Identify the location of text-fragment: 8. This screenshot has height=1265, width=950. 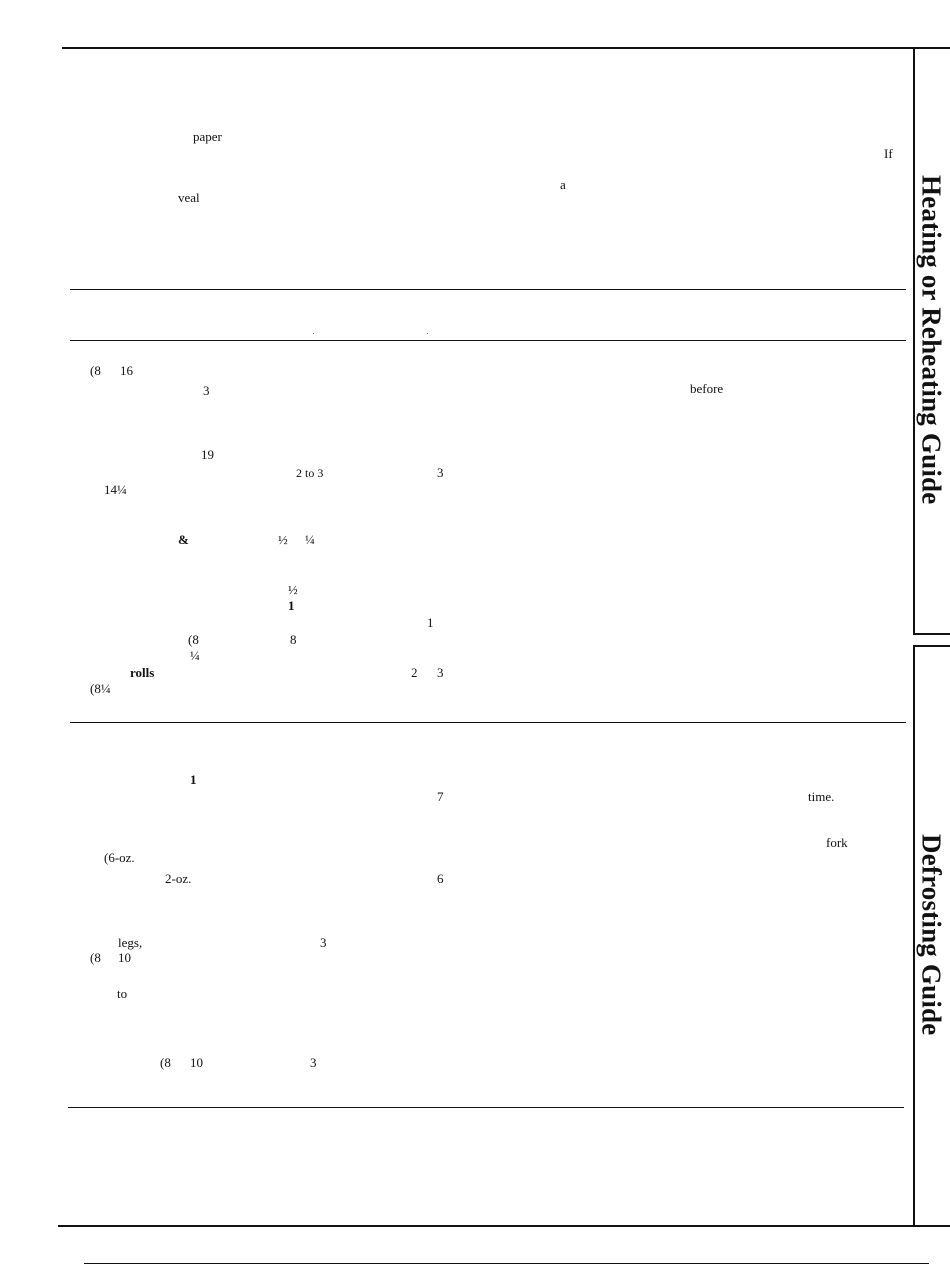
(293, 639).